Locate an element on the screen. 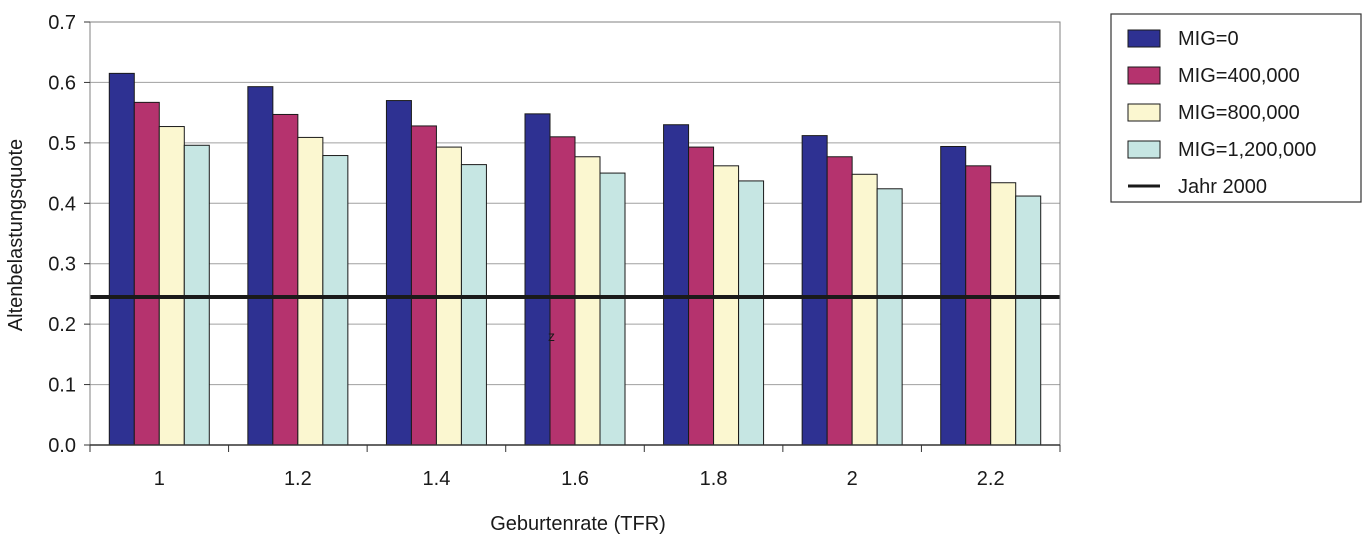  x-tick-label: 1.2 is located at coordinates (298, 479).